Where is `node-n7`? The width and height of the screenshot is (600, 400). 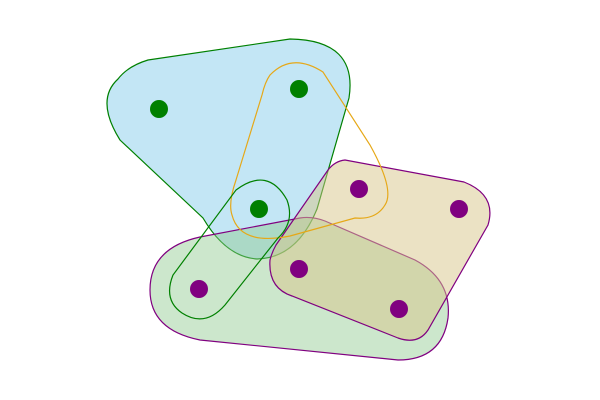 node-n7 is located at coordinates (199, 289).